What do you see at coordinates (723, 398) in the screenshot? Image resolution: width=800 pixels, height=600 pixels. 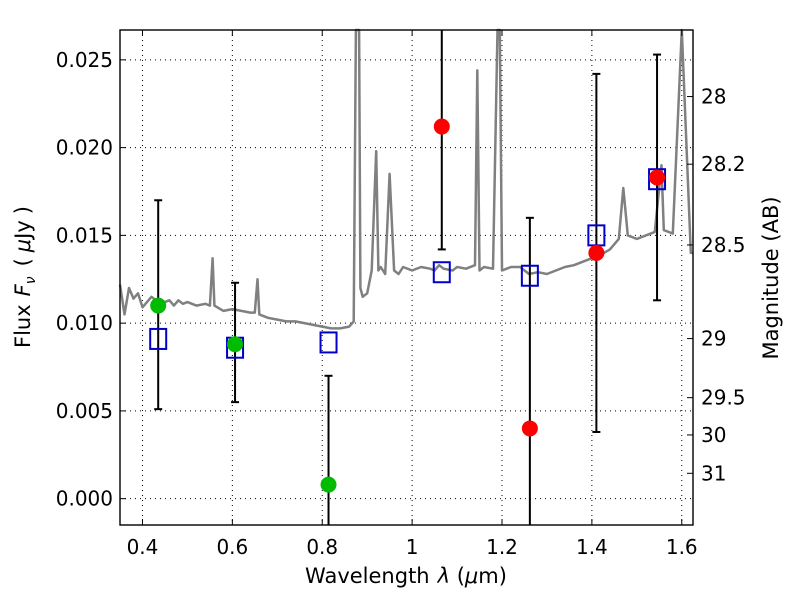 I see `mag-tick-label: 29.5` at bounding box center [723, 398].